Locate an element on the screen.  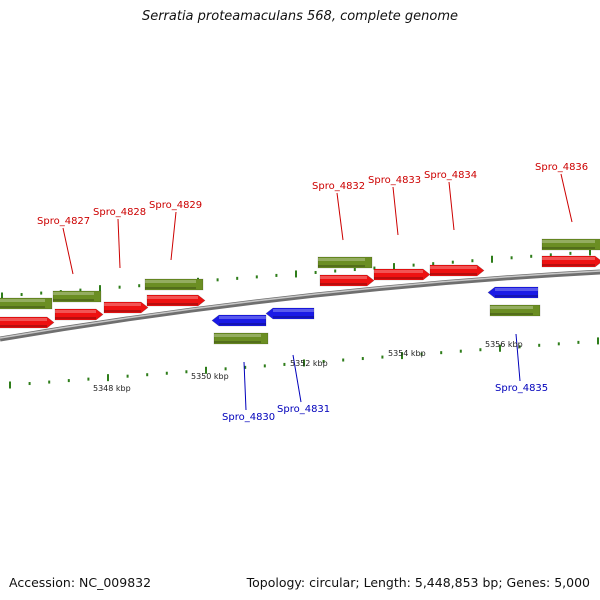
forward-gene-label: Spro_4827 is located at coordinates (63, 221).